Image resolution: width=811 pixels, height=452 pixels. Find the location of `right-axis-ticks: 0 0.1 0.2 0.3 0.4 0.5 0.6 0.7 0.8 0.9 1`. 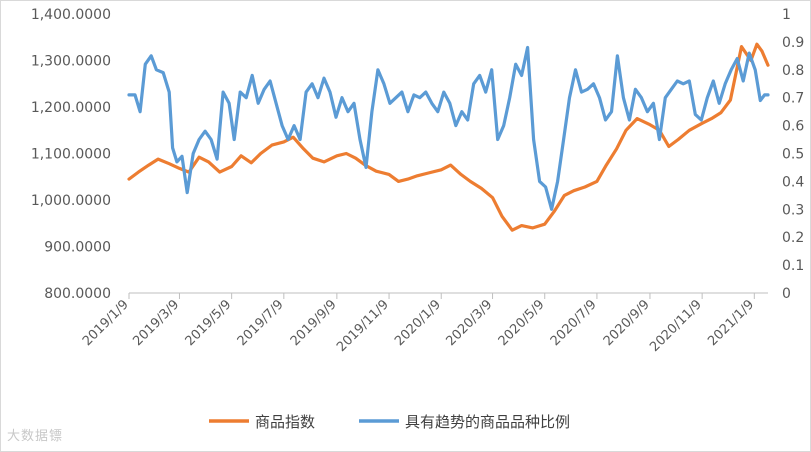

right-axis-ticks: 0 0.1 0.2 0.3 0.4 0.5 0.6 0.7 0.8 0.9 1 is located at coordinates (793, 154).